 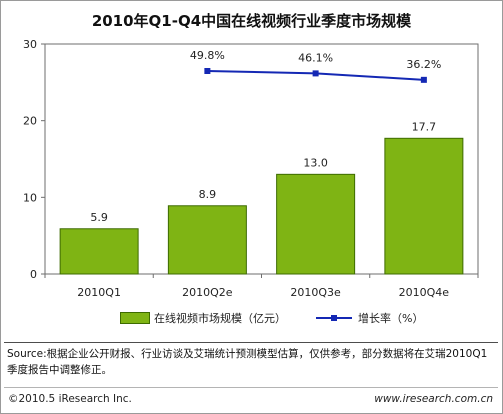 I want to click on legend-item-growth-rate: 增长率（%）, so click(x=354, y=318).